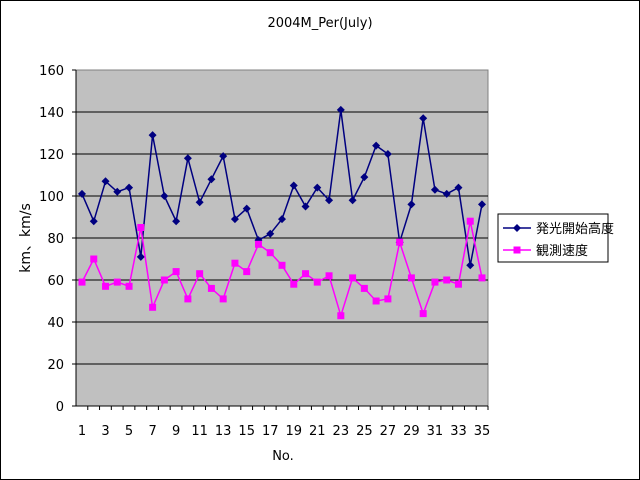  What do you see at coordinates (199, 431) in the screenshot?
I see `x-tick-label: 11` at bounding box center [199, 431].